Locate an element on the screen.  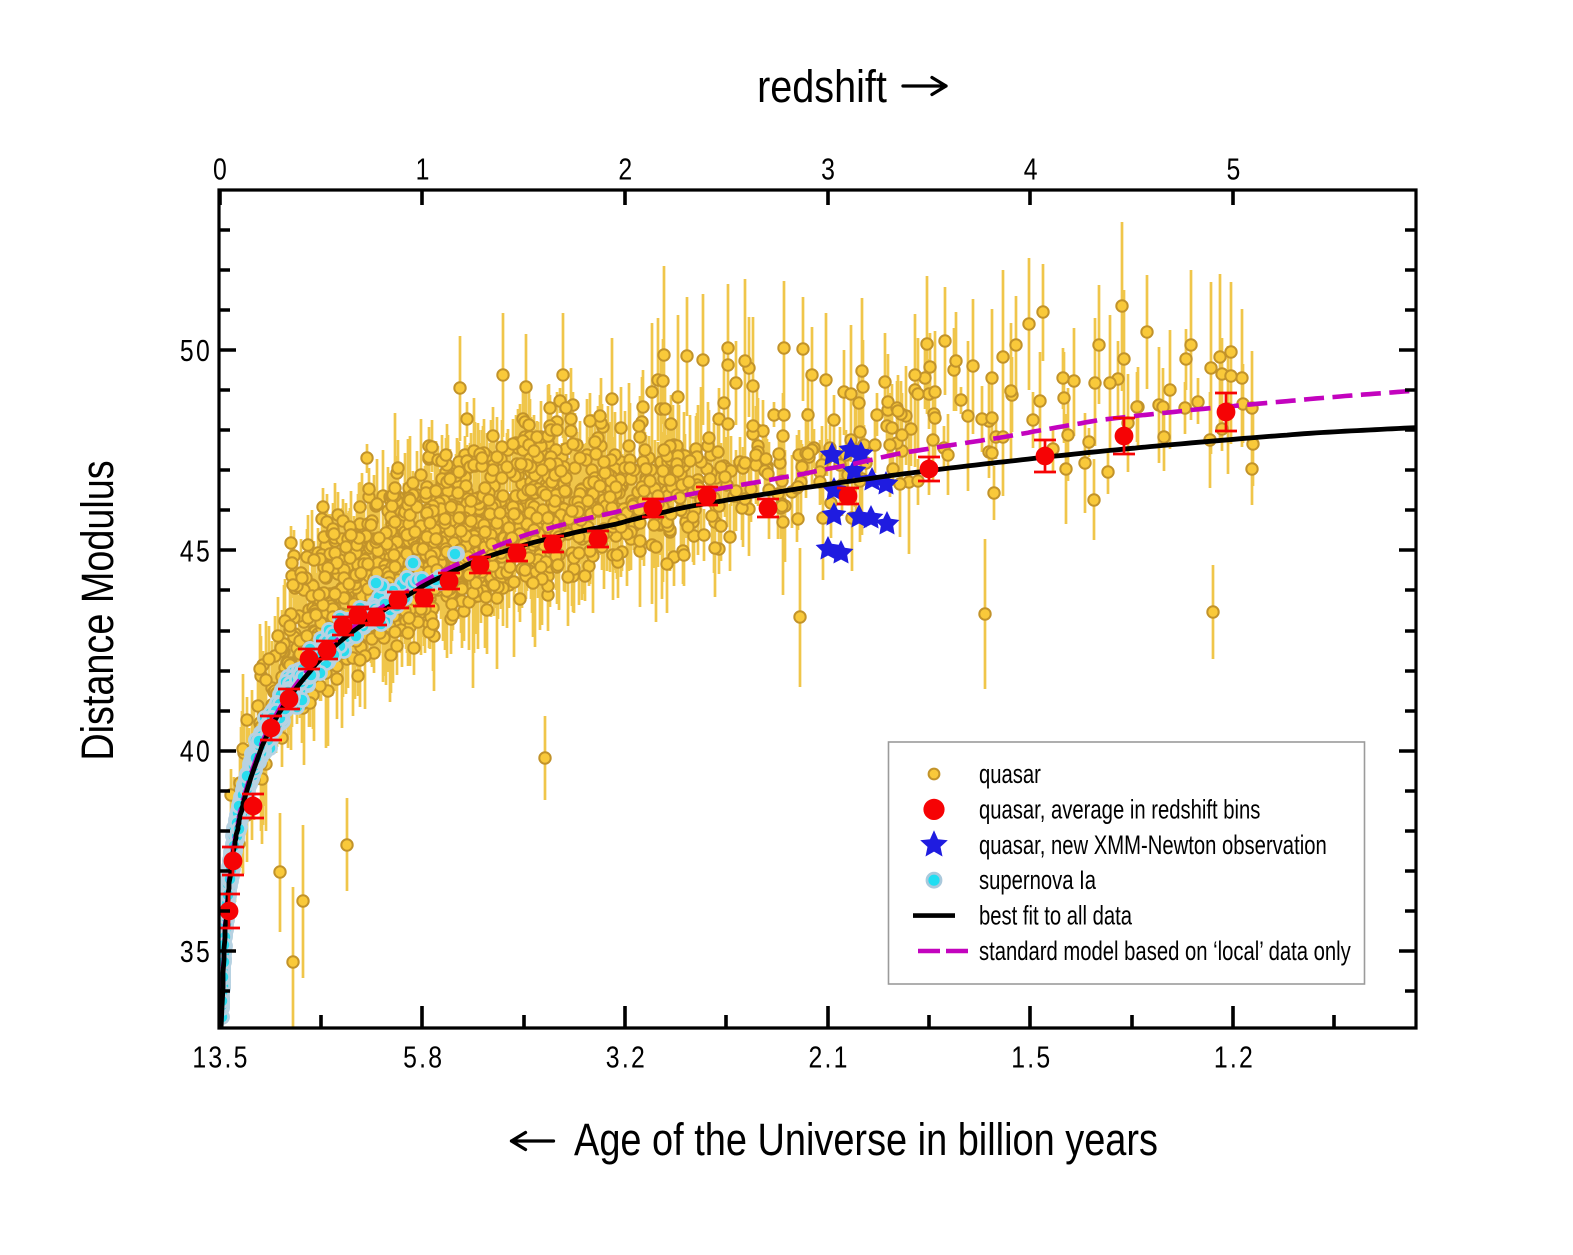
svg-text:quasar, average in redshift bi: quasar, average in redshift bins is located at coordinates (1119, 810).